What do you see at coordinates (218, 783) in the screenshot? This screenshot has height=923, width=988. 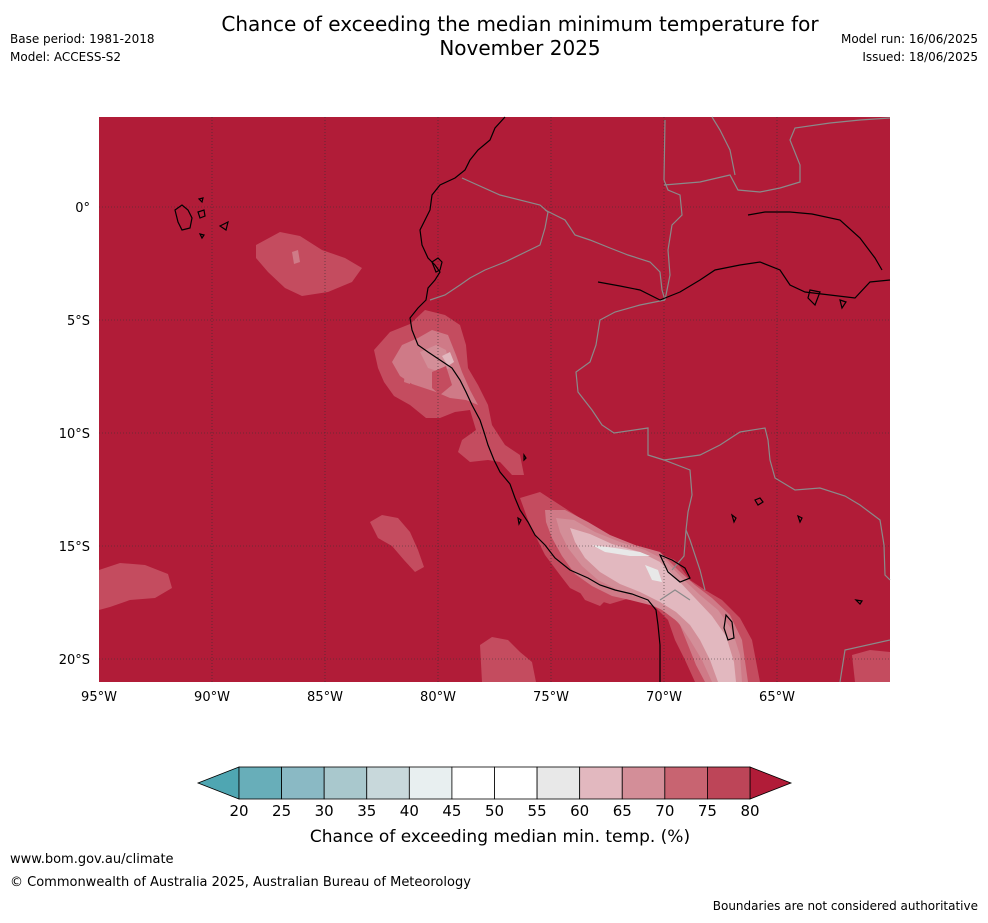 I see `colorbar-under-arrow` at bounding box center [218, 783].